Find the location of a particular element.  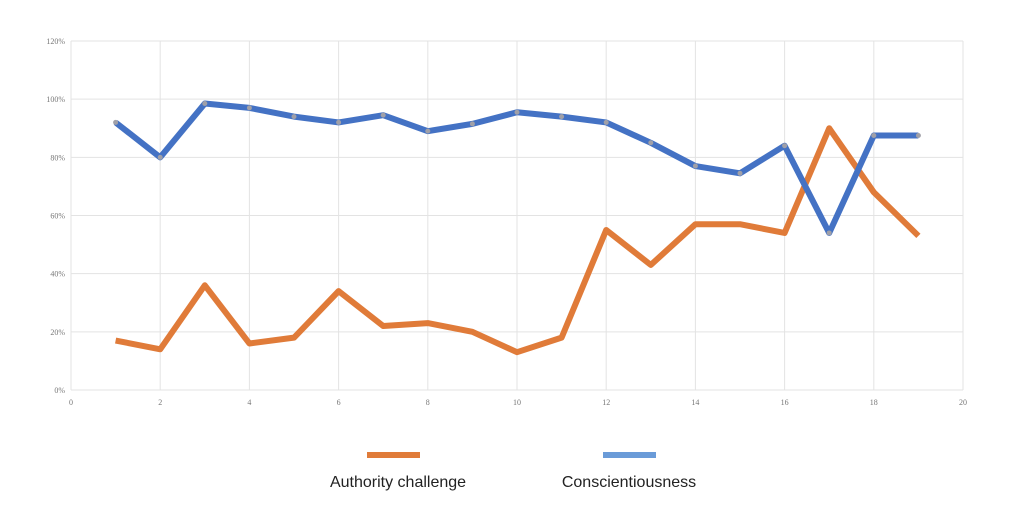

x-tick-label: 2 is located at coordinates (160, 402).